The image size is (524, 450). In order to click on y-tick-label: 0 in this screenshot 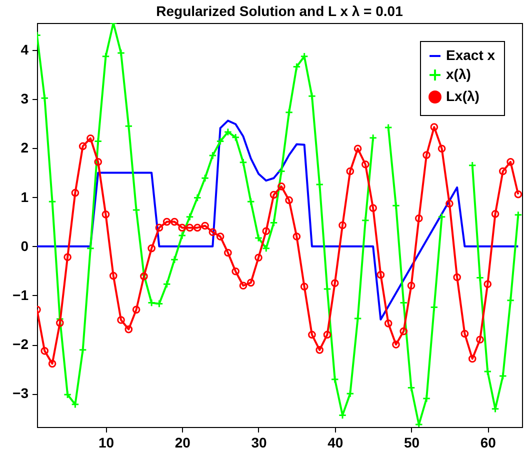, I will do `click(24, 246)`.